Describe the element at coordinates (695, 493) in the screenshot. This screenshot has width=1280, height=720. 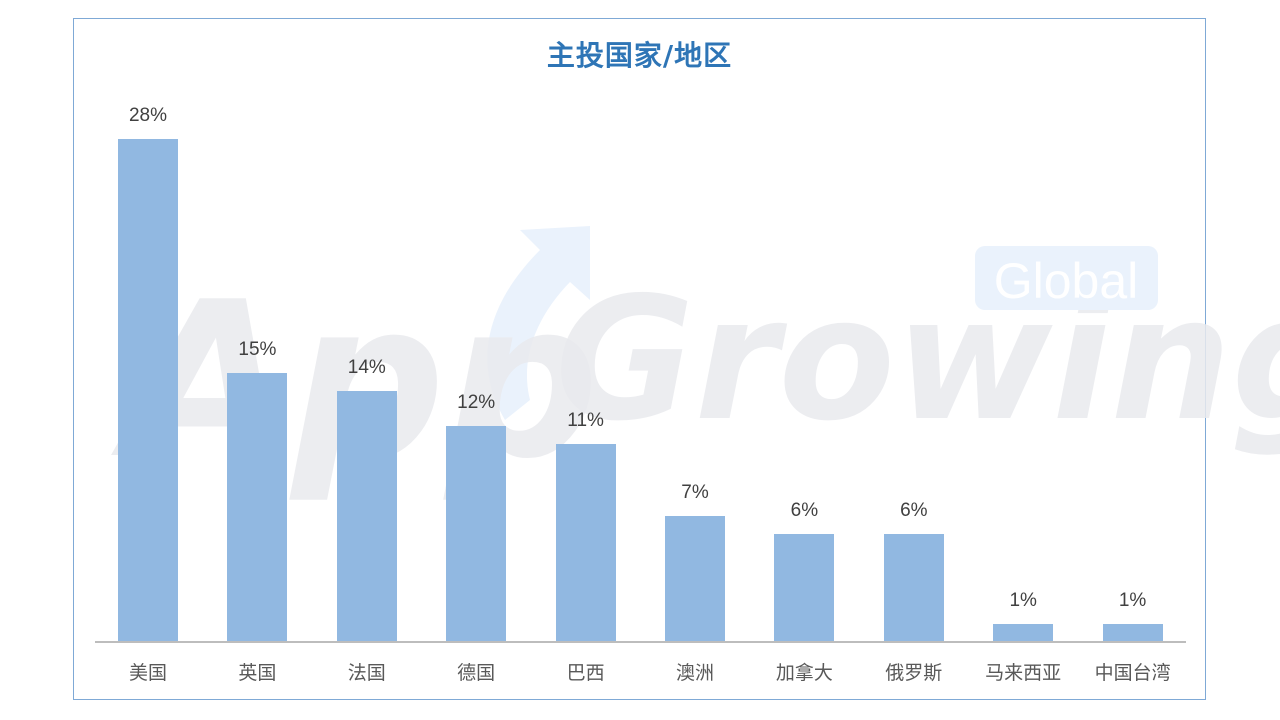
I see `data-label: 7%` at that location.